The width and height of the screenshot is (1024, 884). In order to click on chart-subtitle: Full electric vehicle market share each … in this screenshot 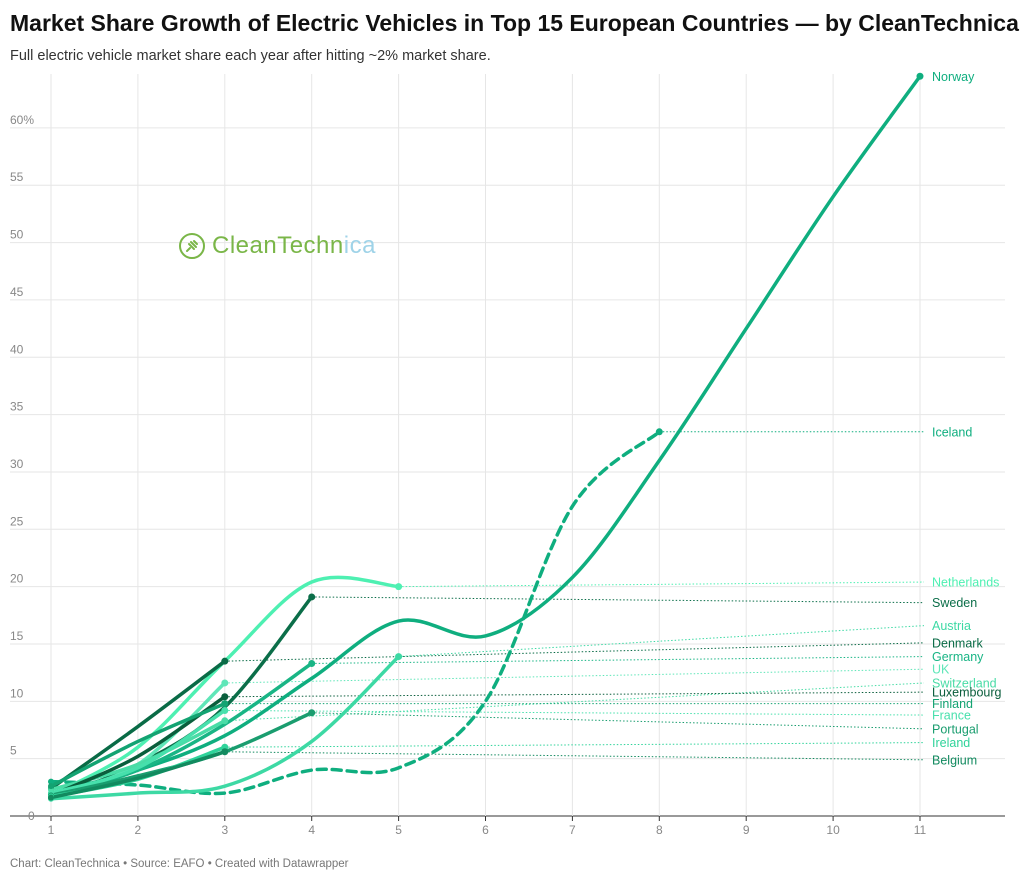, I will do `click(250, 56)`.